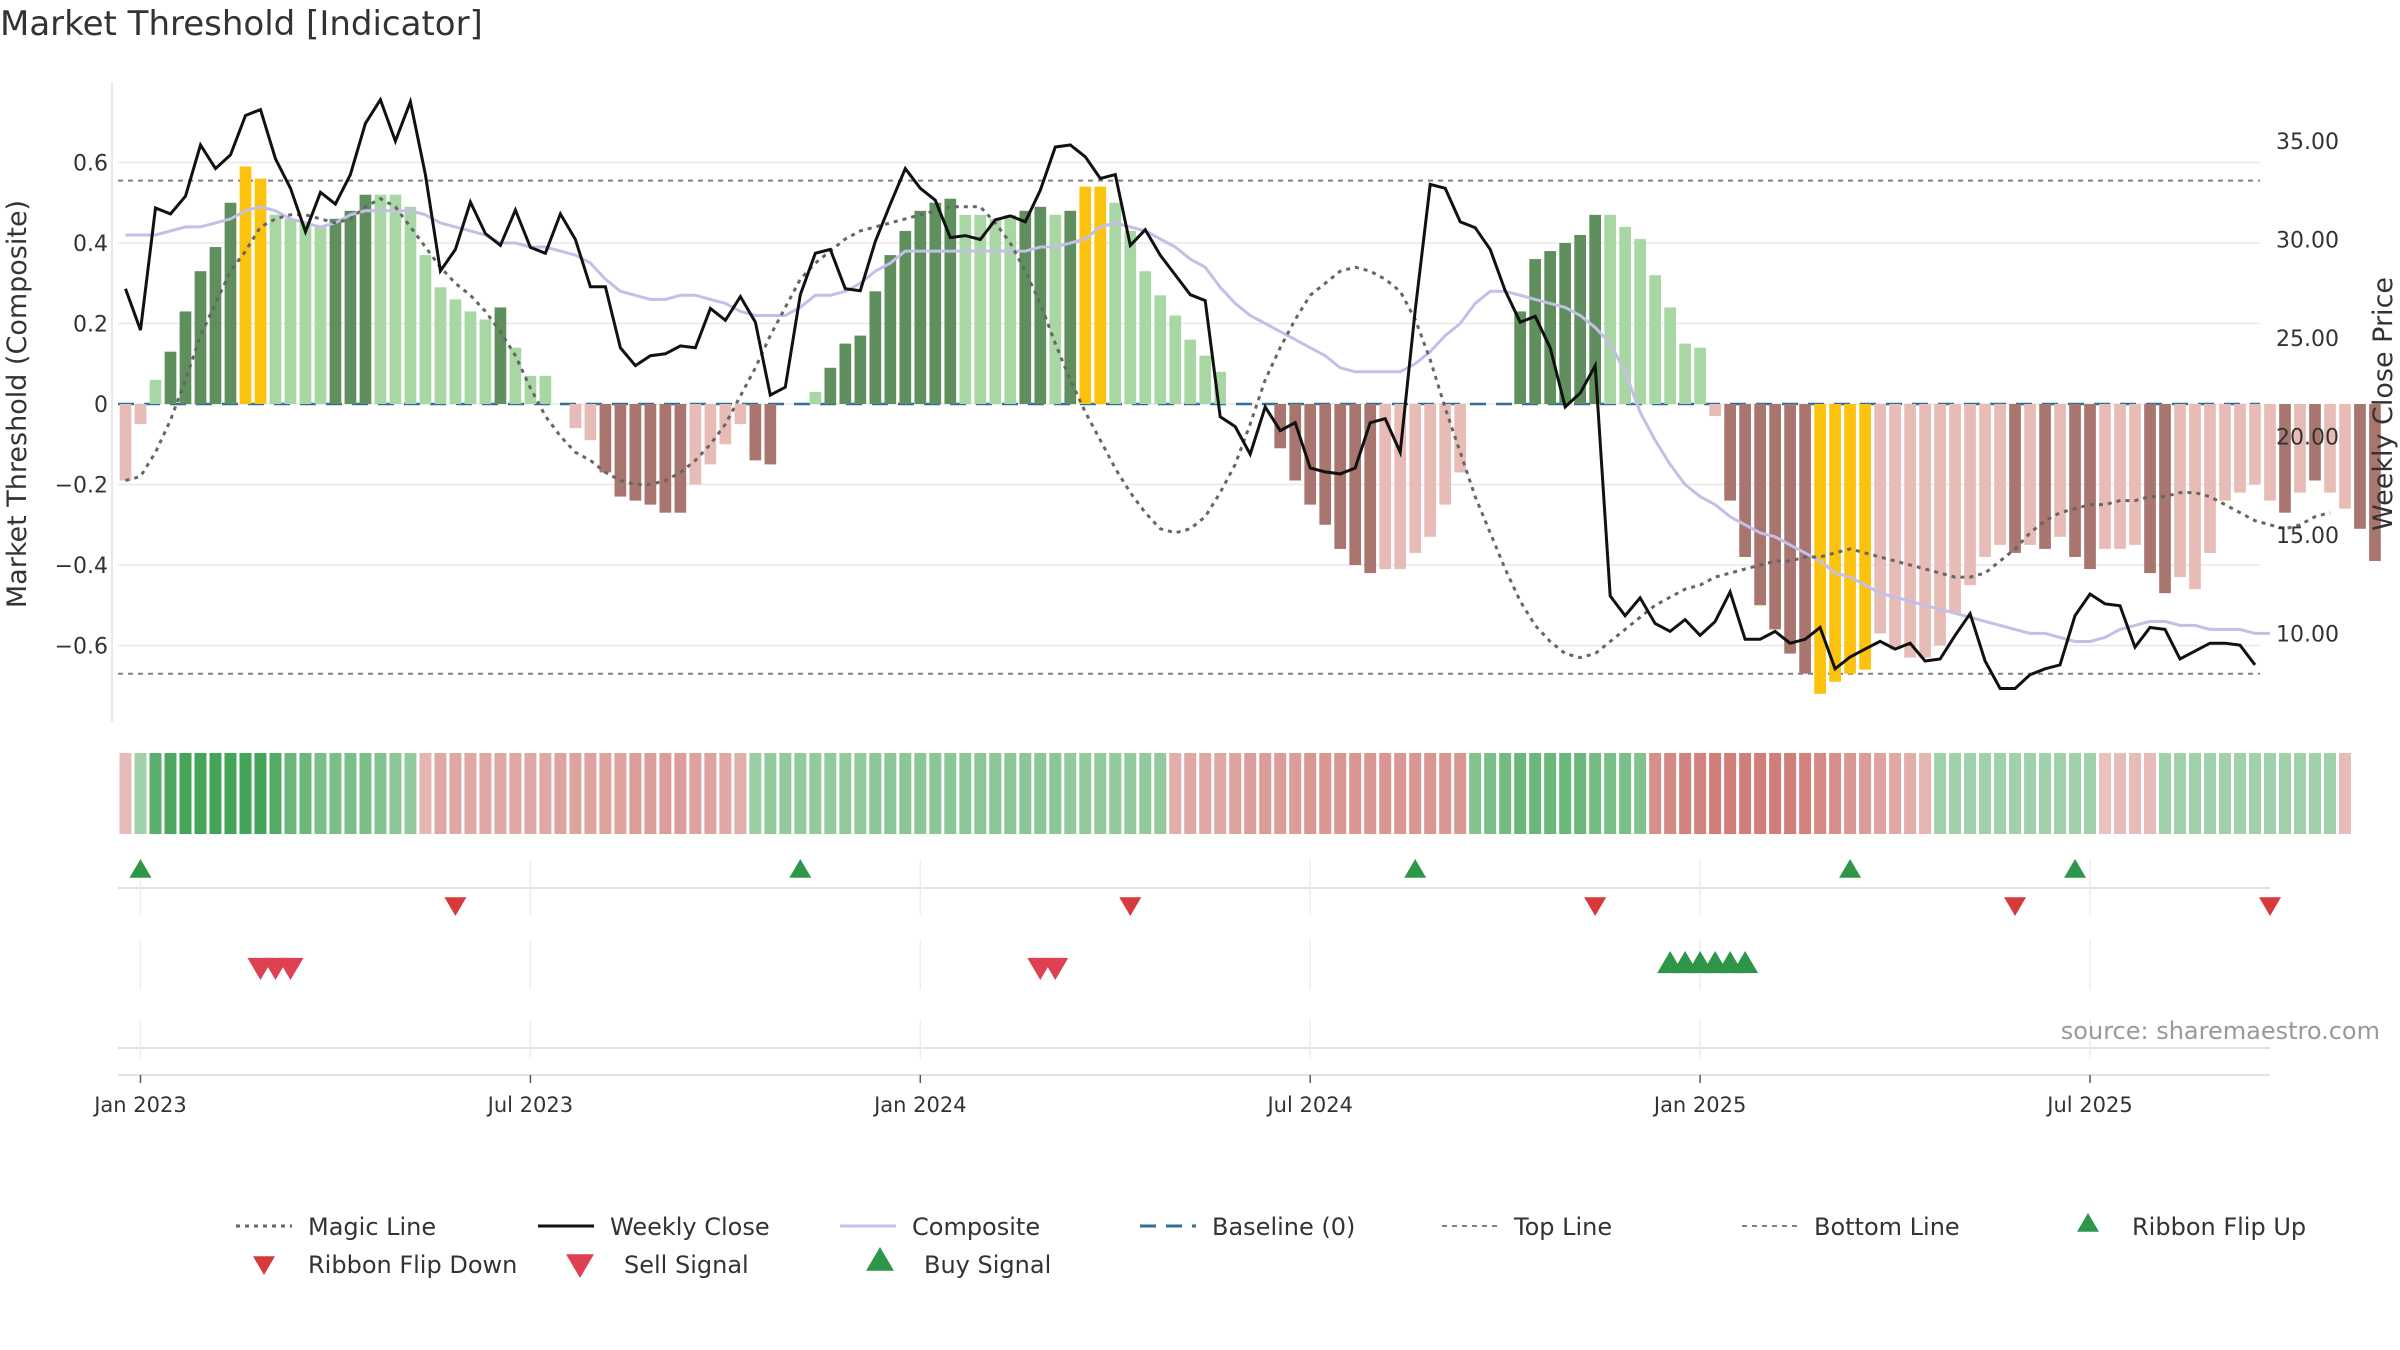  Describe the element at coordinates (90, 164) in the screenshot. I see `left-tick-label: 0.6` at that location.